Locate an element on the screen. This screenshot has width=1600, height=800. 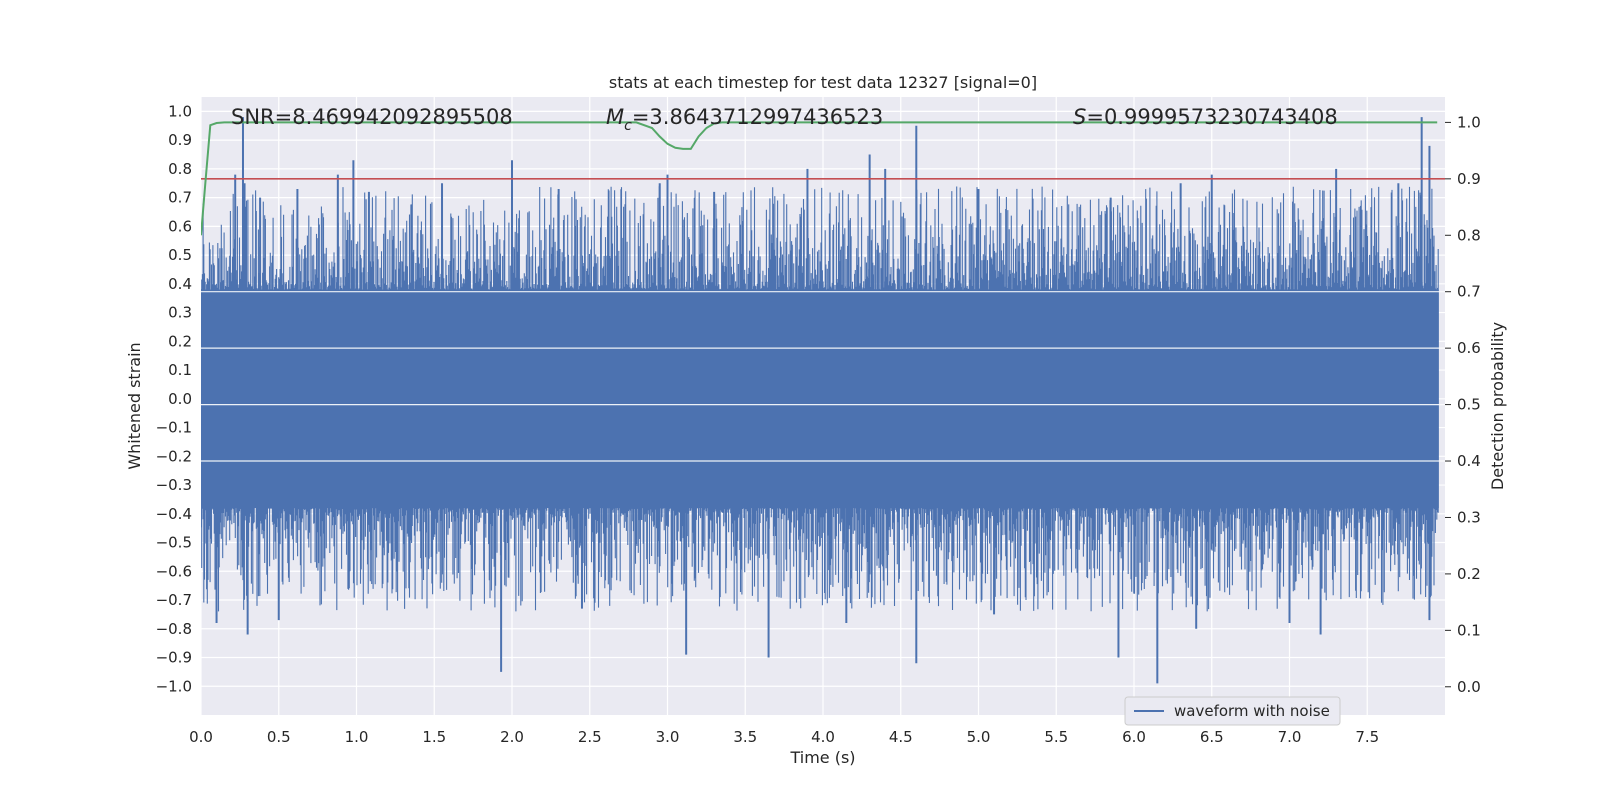
y2-tick-label: 0.9 is located at coordinates (1469, 179).